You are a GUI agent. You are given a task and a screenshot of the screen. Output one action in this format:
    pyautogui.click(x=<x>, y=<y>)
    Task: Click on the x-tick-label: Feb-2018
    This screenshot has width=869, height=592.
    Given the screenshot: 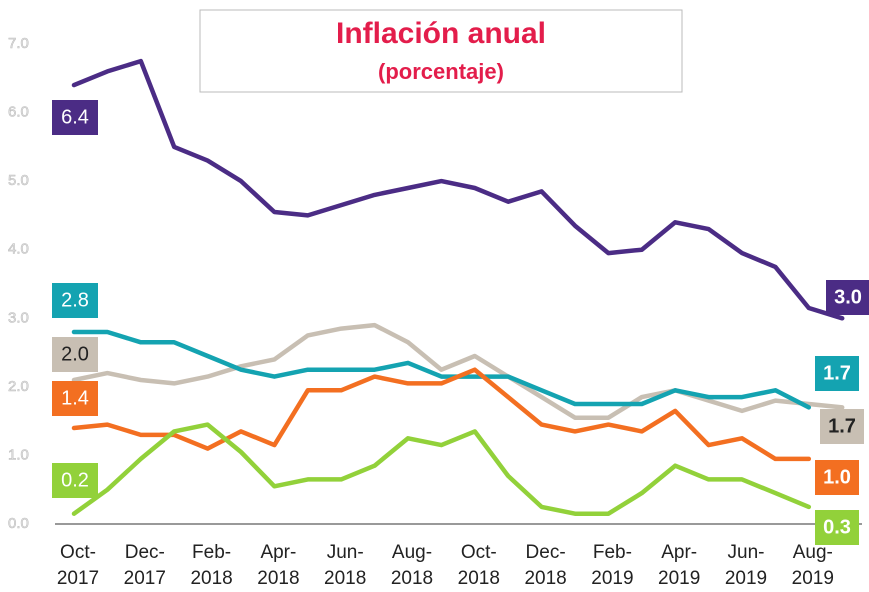 What is the action you would take?
    pyautogui.click(x=211, y=565)
    